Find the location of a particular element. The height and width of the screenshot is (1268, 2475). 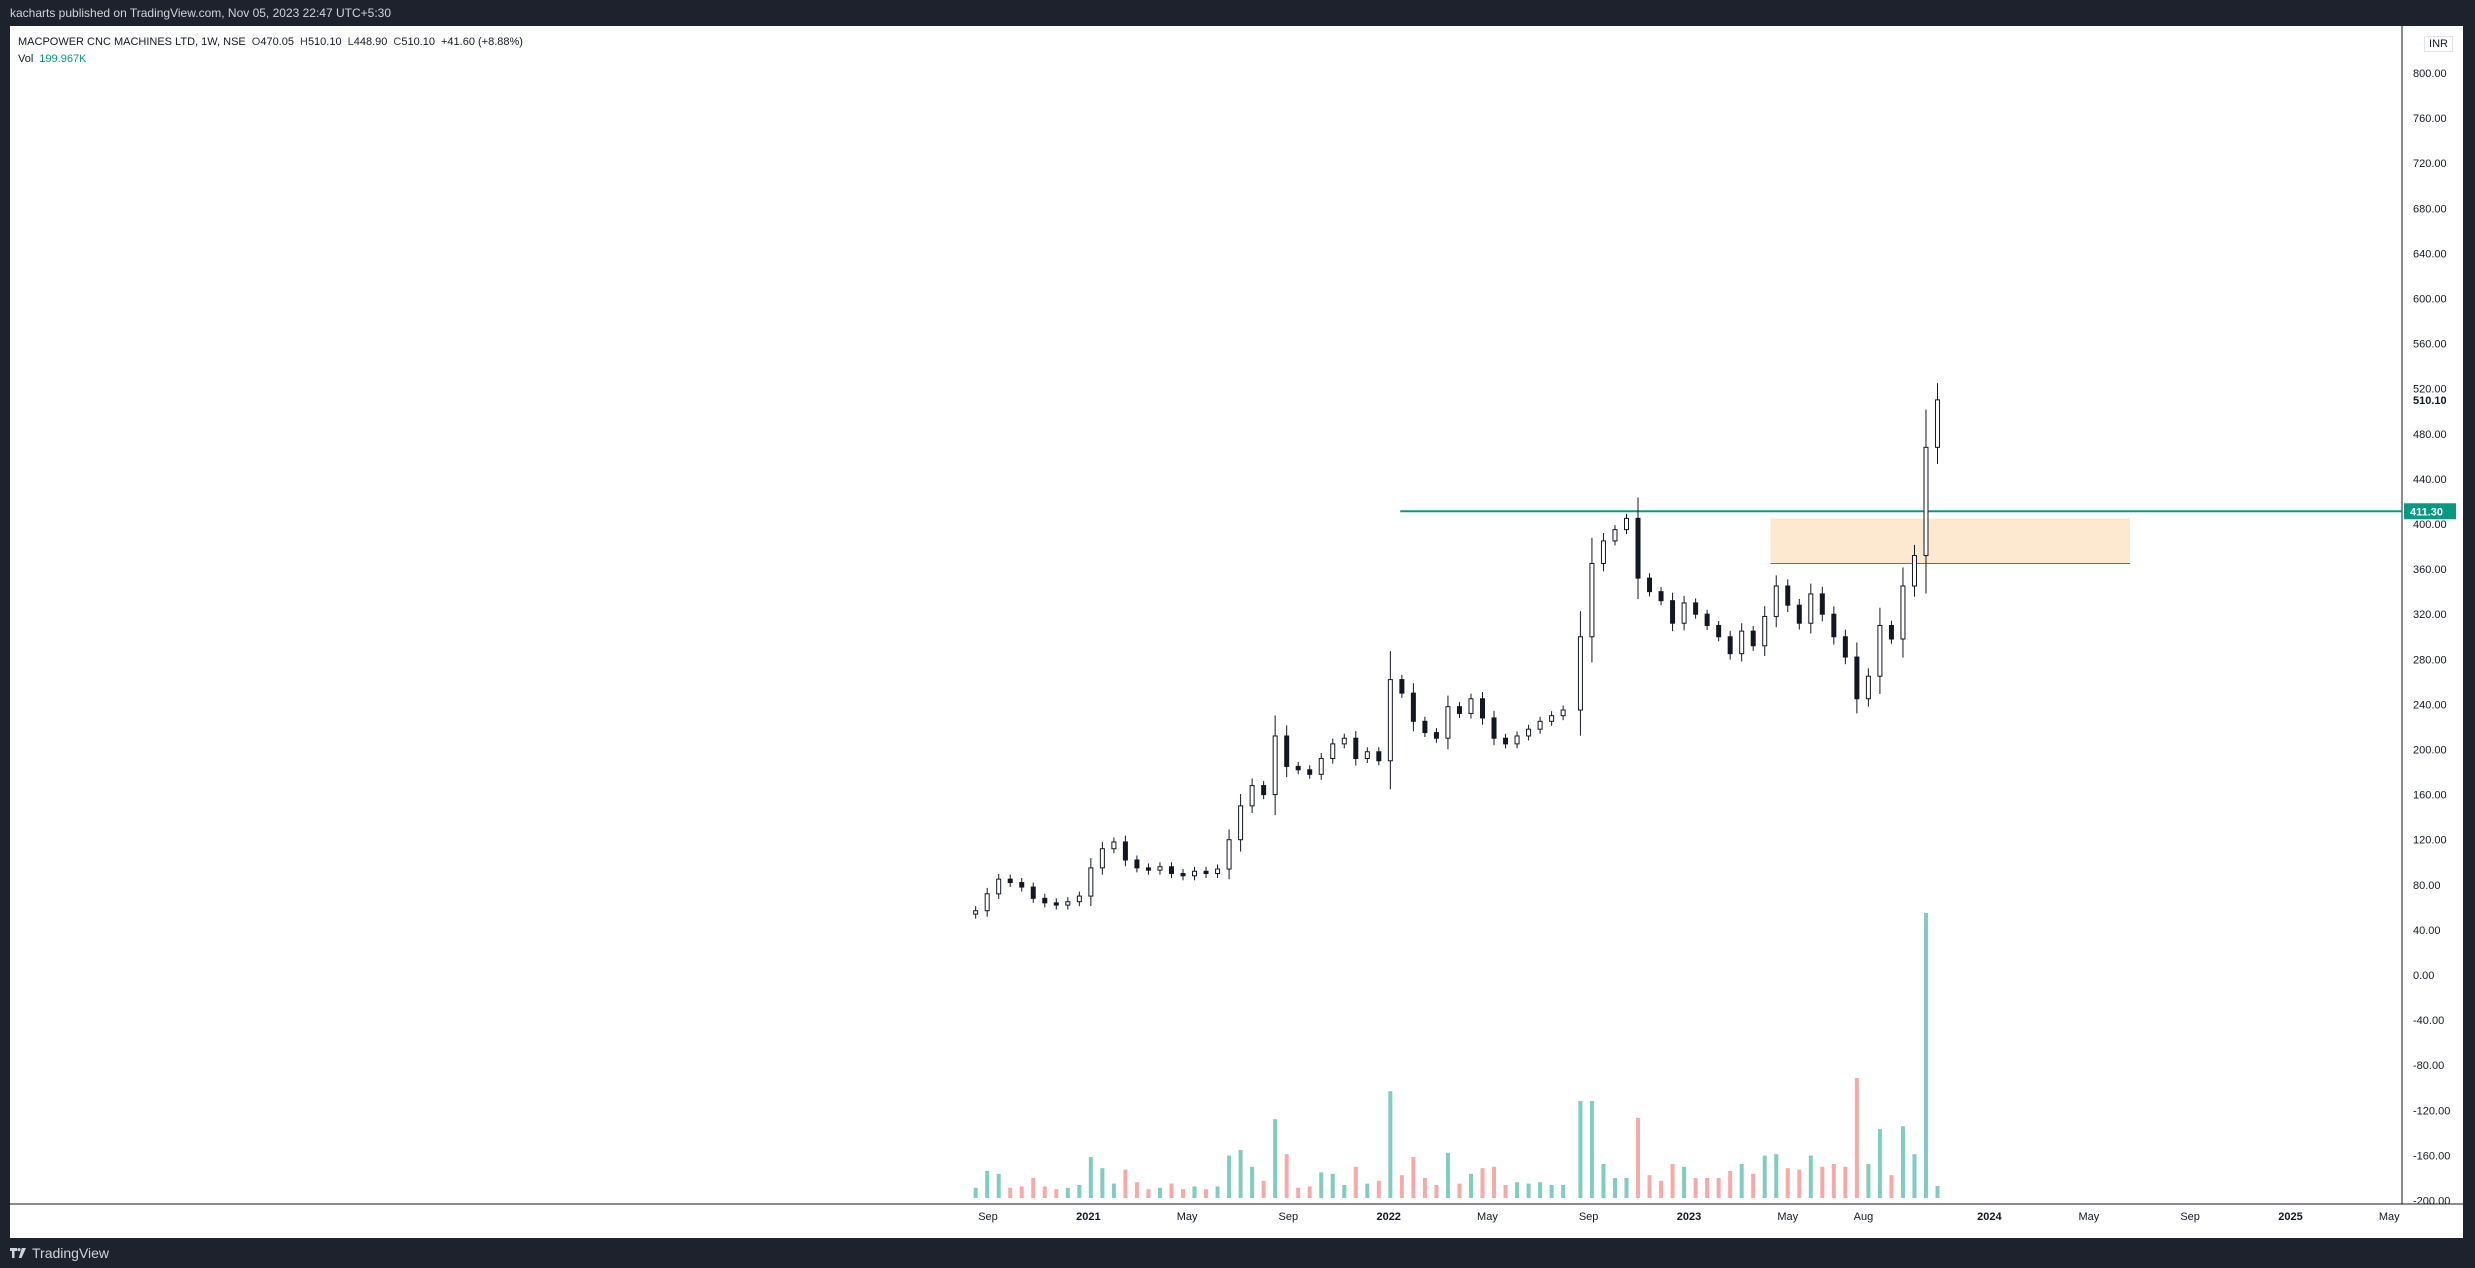

line-price-badge is located at coordinates (2430, 511).